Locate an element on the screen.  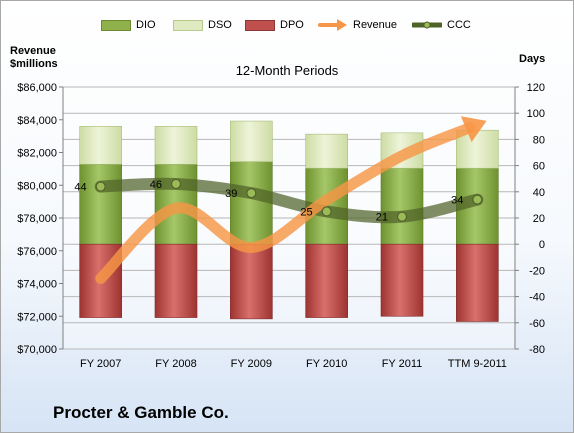
left-axis-title-line1: Revenue is located at coordinates (33, 51).